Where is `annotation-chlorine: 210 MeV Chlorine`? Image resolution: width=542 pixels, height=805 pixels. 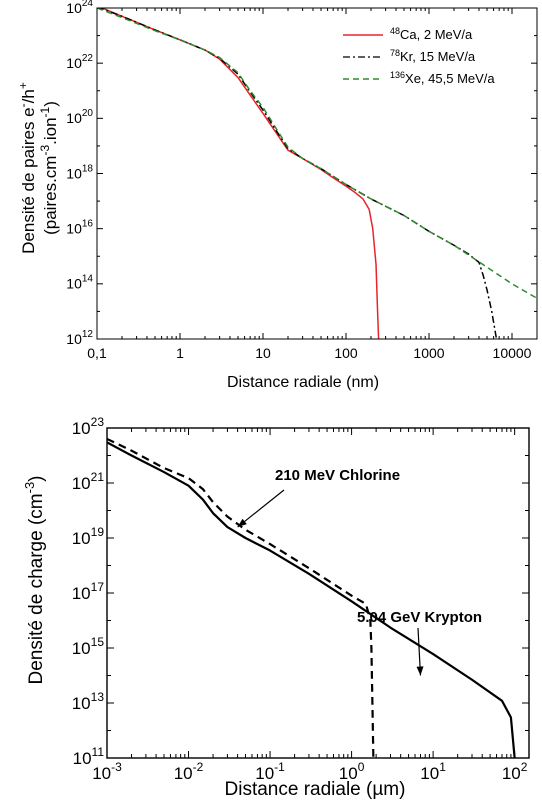 annotation-chlorine: 210 MeV Chlorine is located at coordinates (337, 475).